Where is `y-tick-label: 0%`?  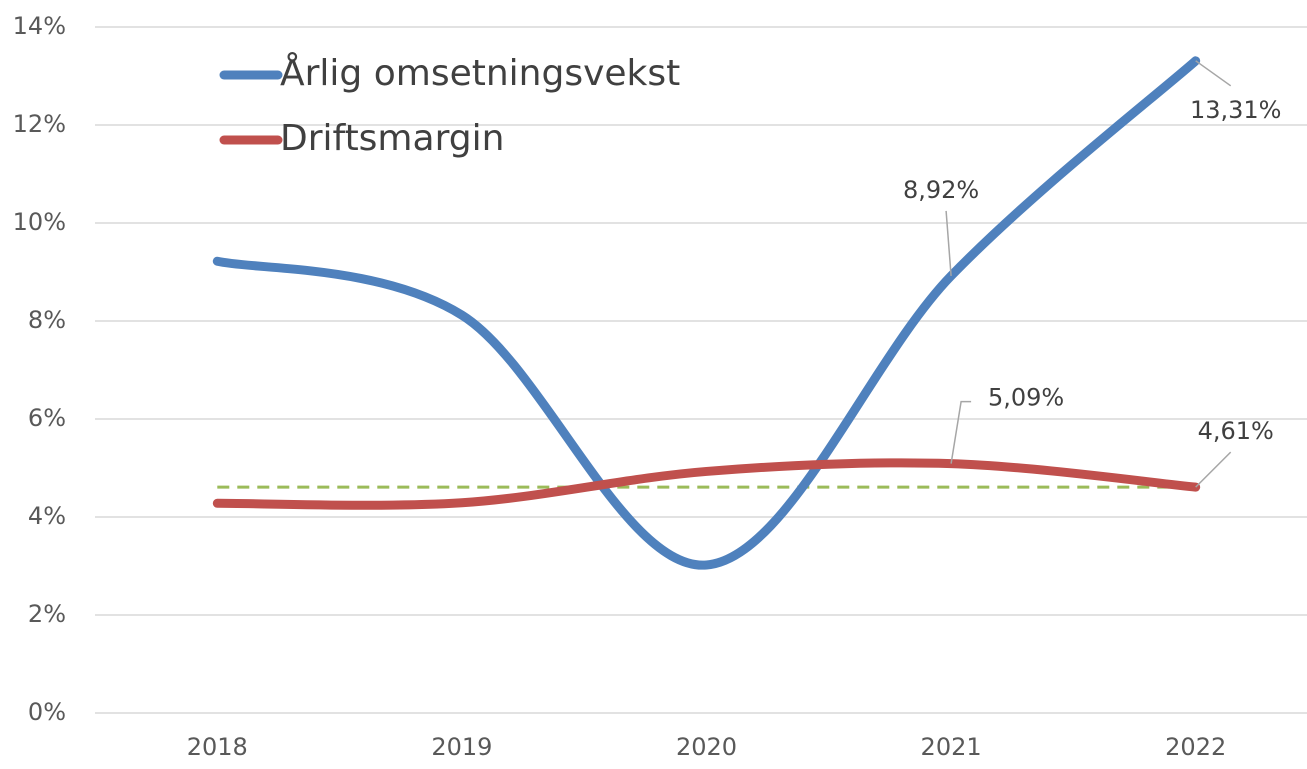
y-tick-label: 0% is located at coordinates (47, 712).